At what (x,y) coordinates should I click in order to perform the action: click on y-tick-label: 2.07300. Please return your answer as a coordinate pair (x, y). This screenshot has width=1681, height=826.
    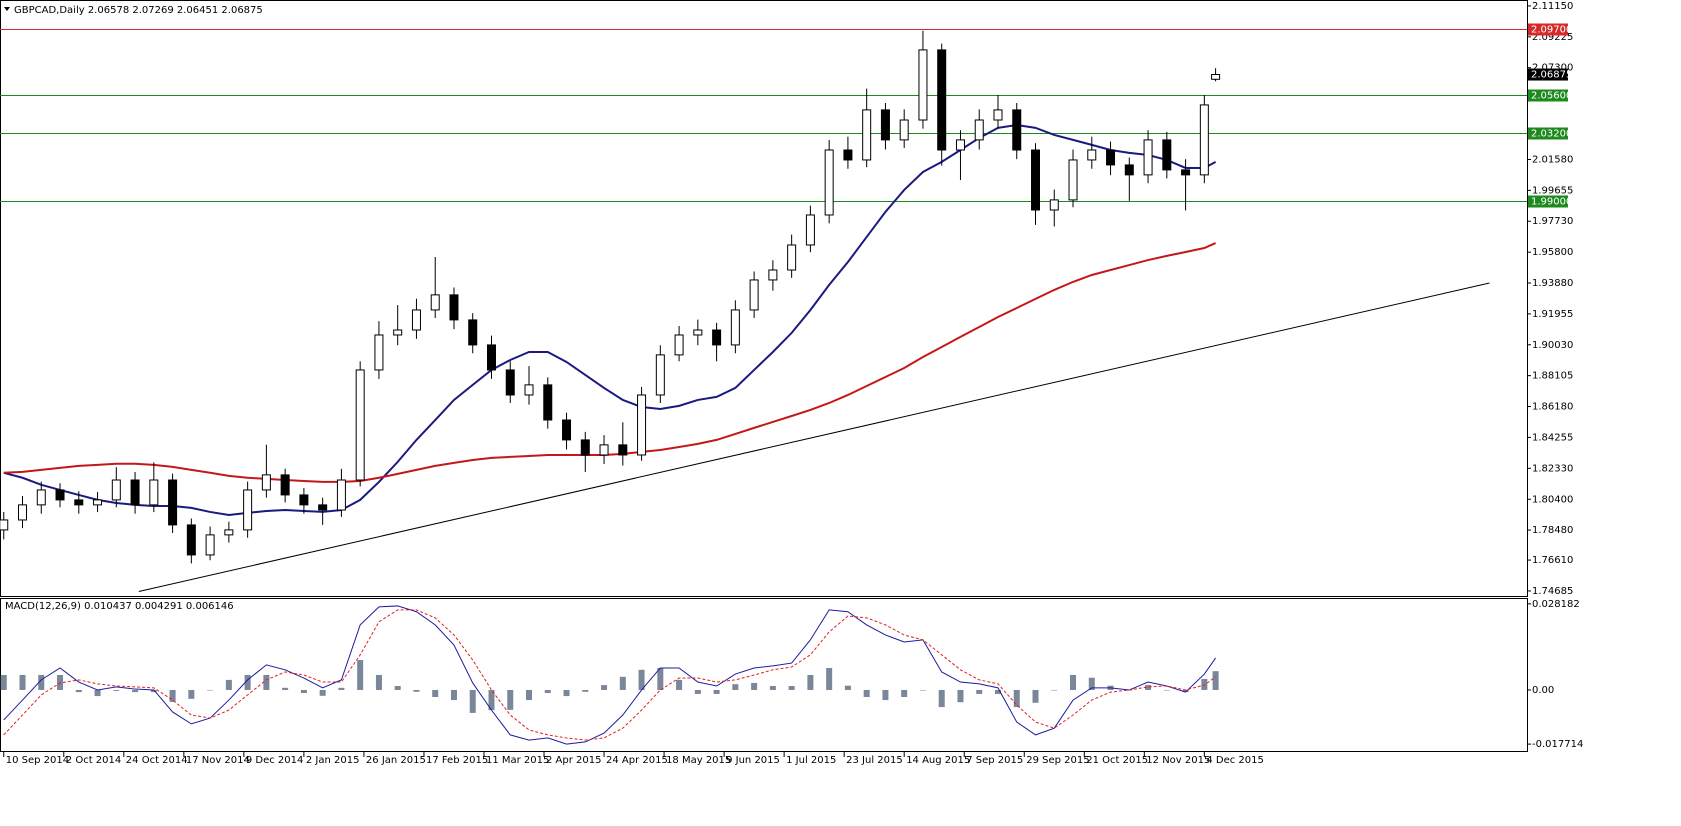
    Looking at the image, I should click on (1552, 68).